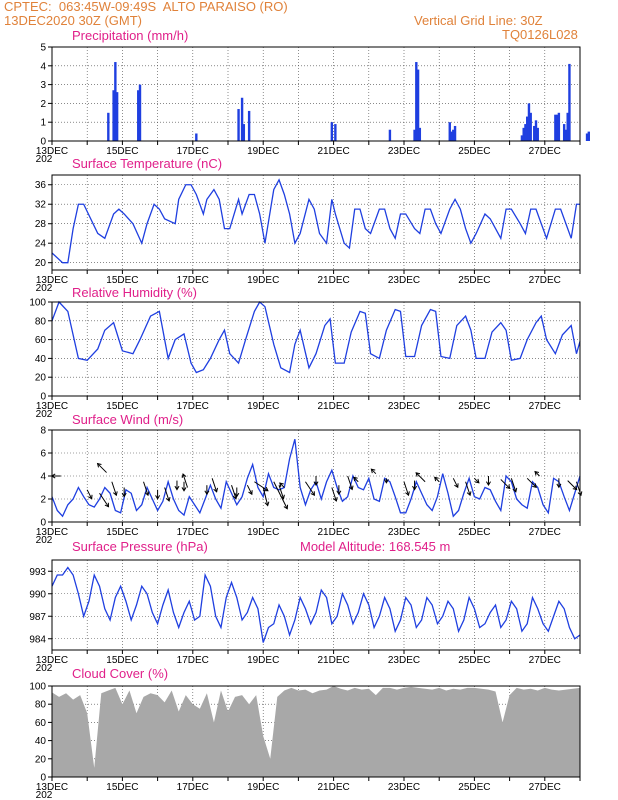 This screenshot has width=618, height=800. Describe the element at coordinates (43, 123) in the screenshot. I see `y-tick-label: 1` at that location.